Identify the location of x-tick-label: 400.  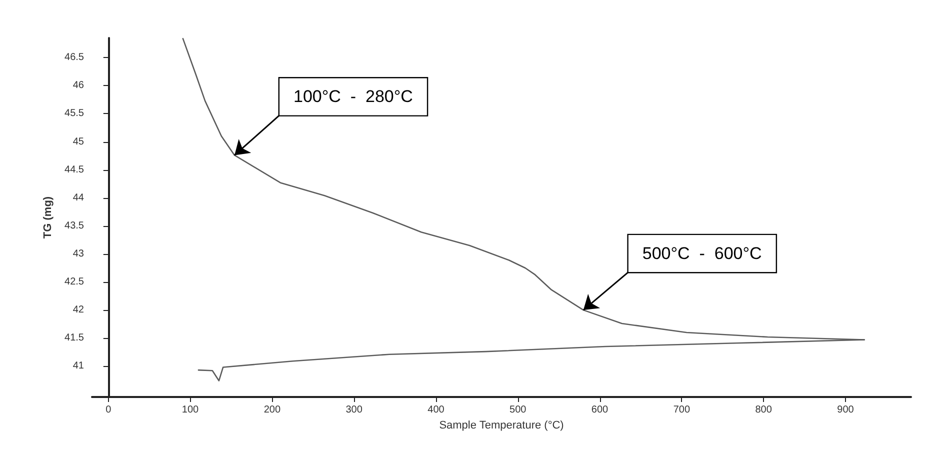
(436, 410).